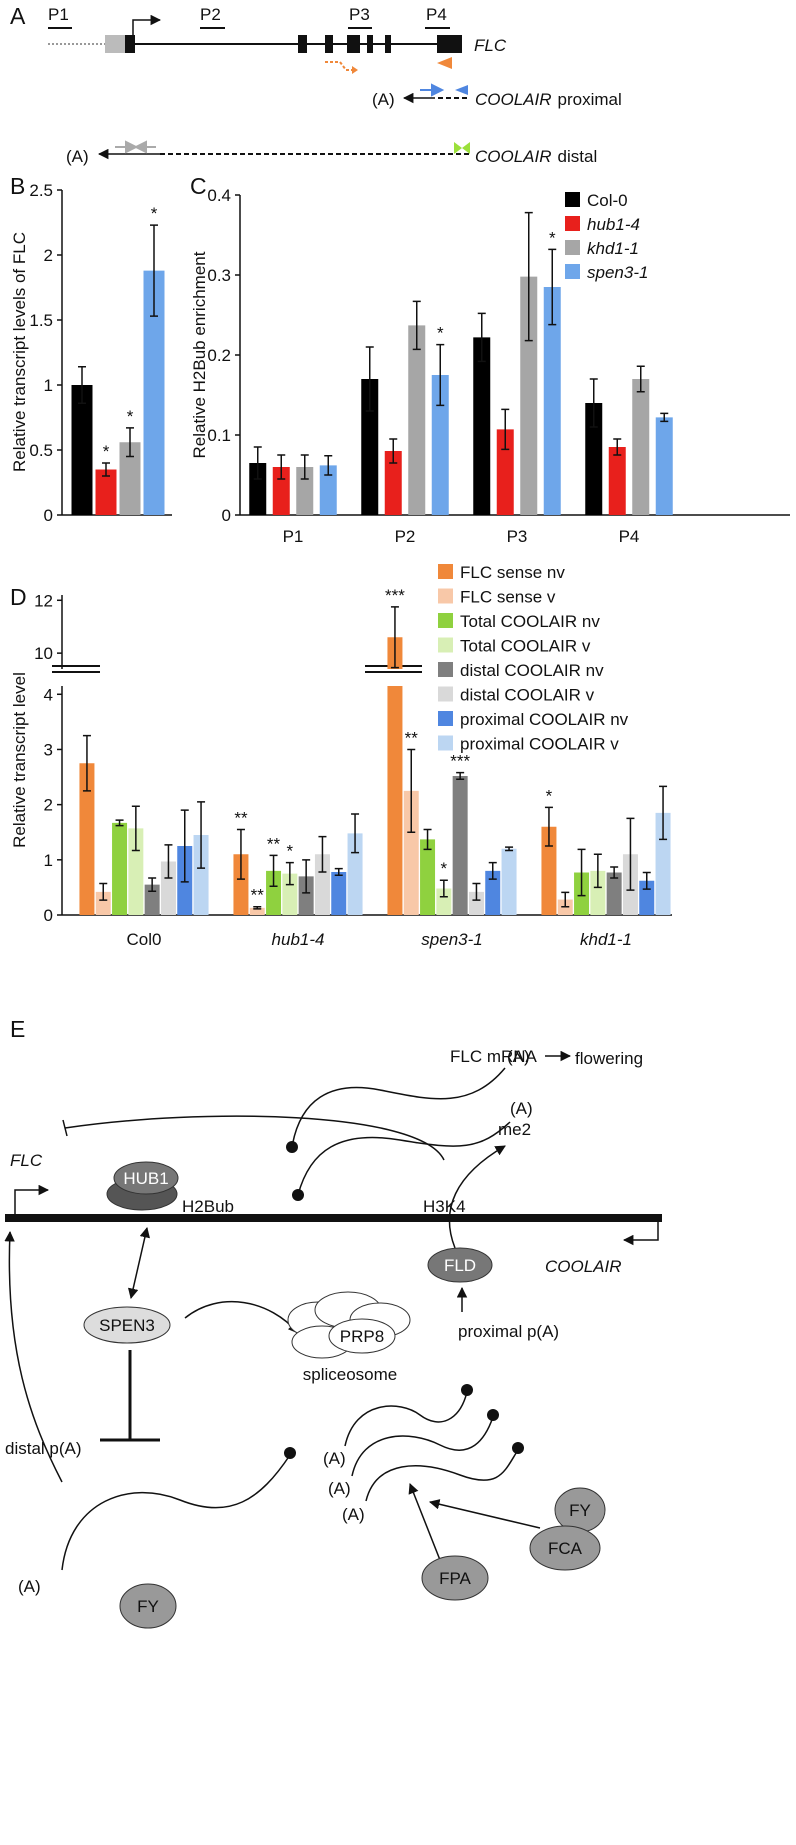 The width and height of the screenshot is (796, 1845). What do you see at coordinates (404, 1158) in the screenshot?
I see `mrna` at bounding box center [404, 1158].